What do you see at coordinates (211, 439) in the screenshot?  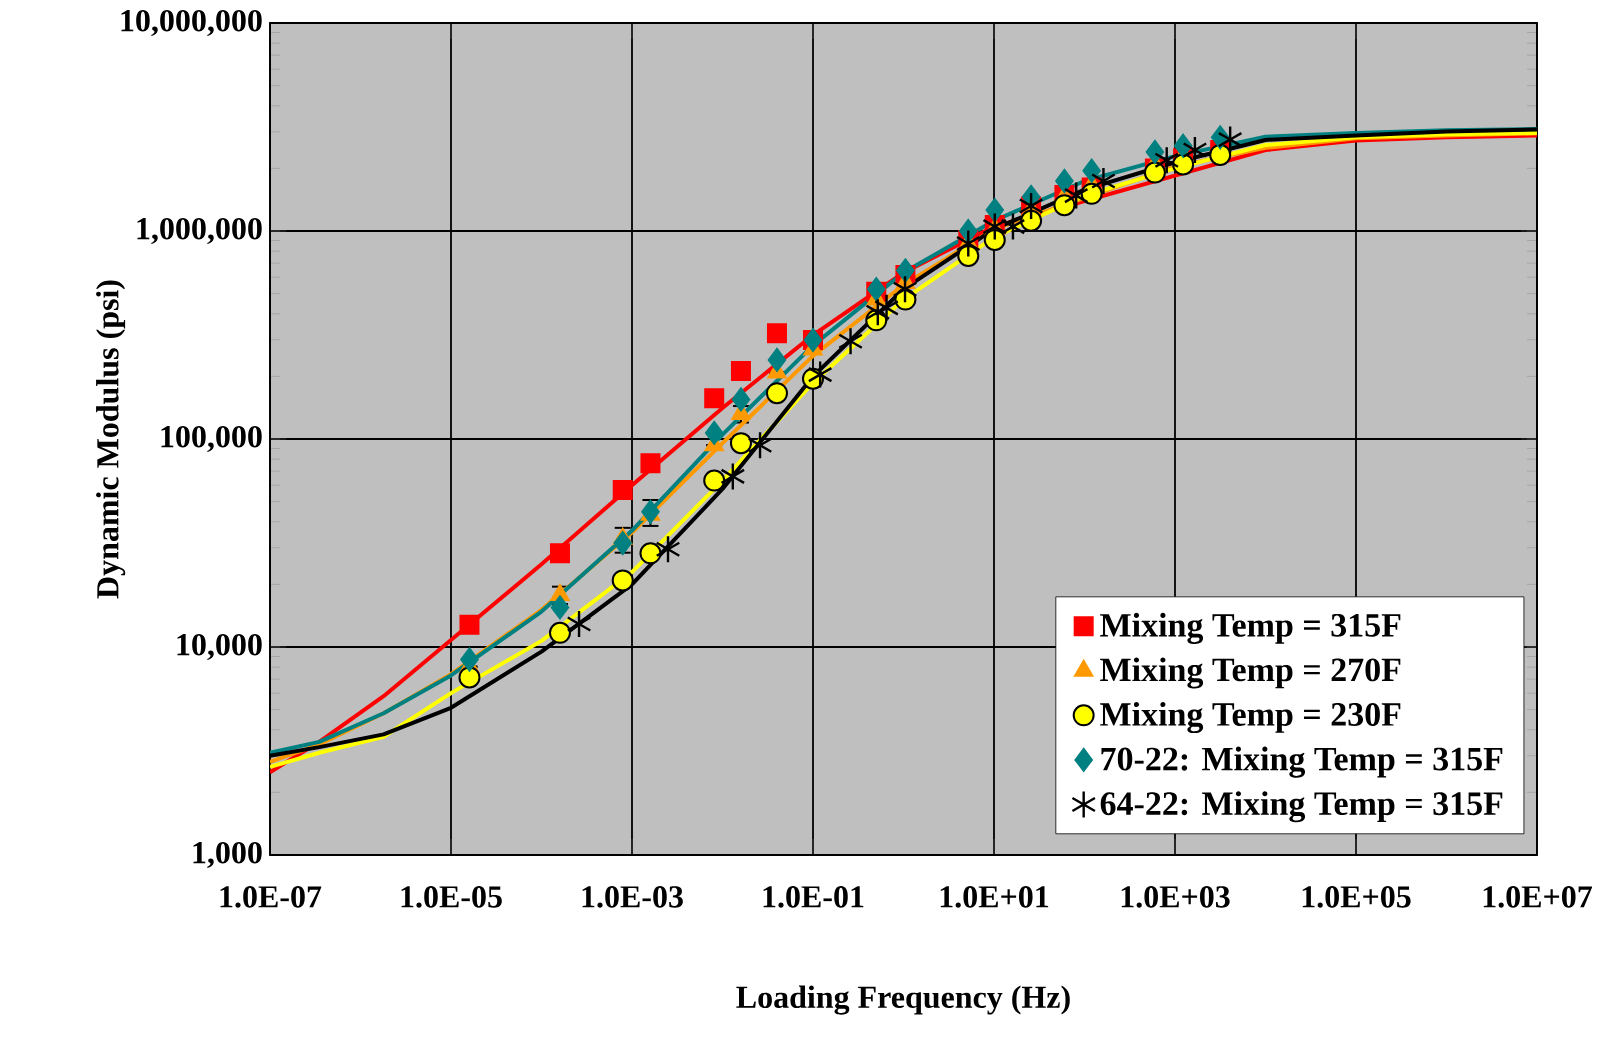 I see `y-tick-label: 100,000` at bounding box center [211, 439].